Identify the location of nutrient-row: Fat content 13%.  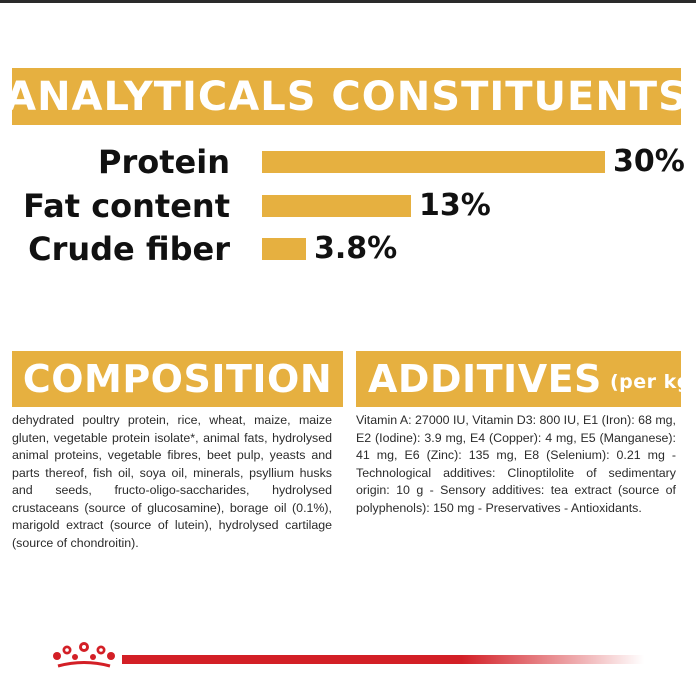
(348, 206).